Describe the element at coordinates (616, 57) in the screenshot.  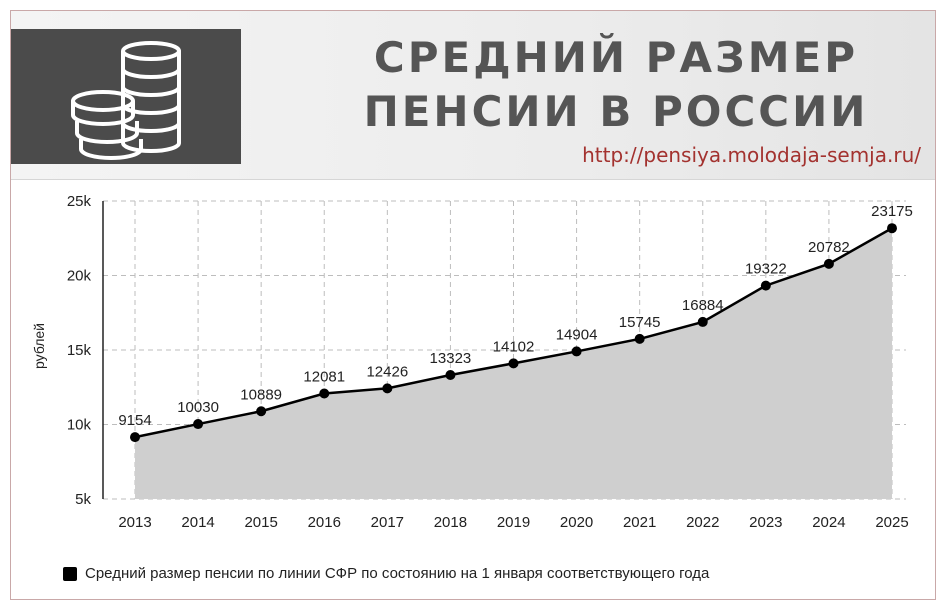
I see `chart-title-line-1: СРЕДНИЙ РАЗМЕР` at that location.